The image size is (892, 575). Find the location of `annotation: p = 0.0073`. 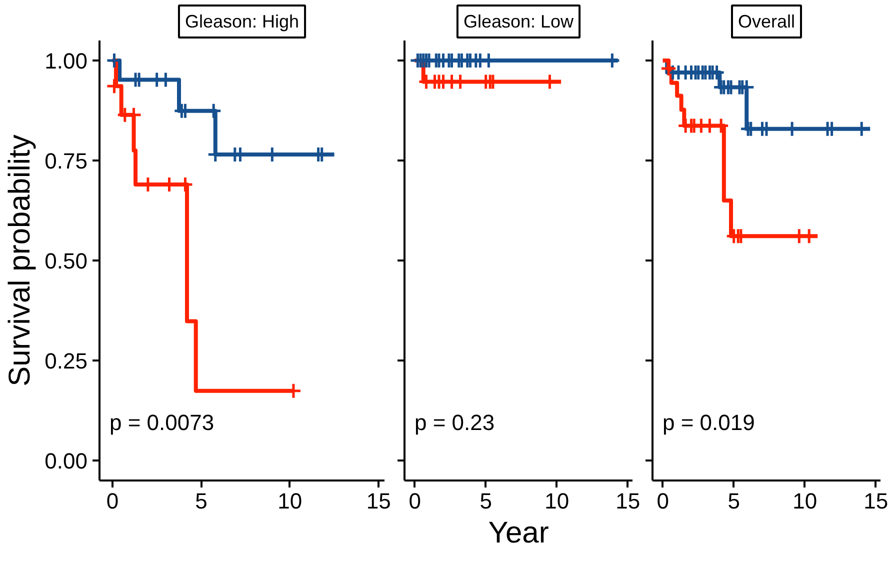

annotation: p = 0.0073 is located at coordinates (162, 422).